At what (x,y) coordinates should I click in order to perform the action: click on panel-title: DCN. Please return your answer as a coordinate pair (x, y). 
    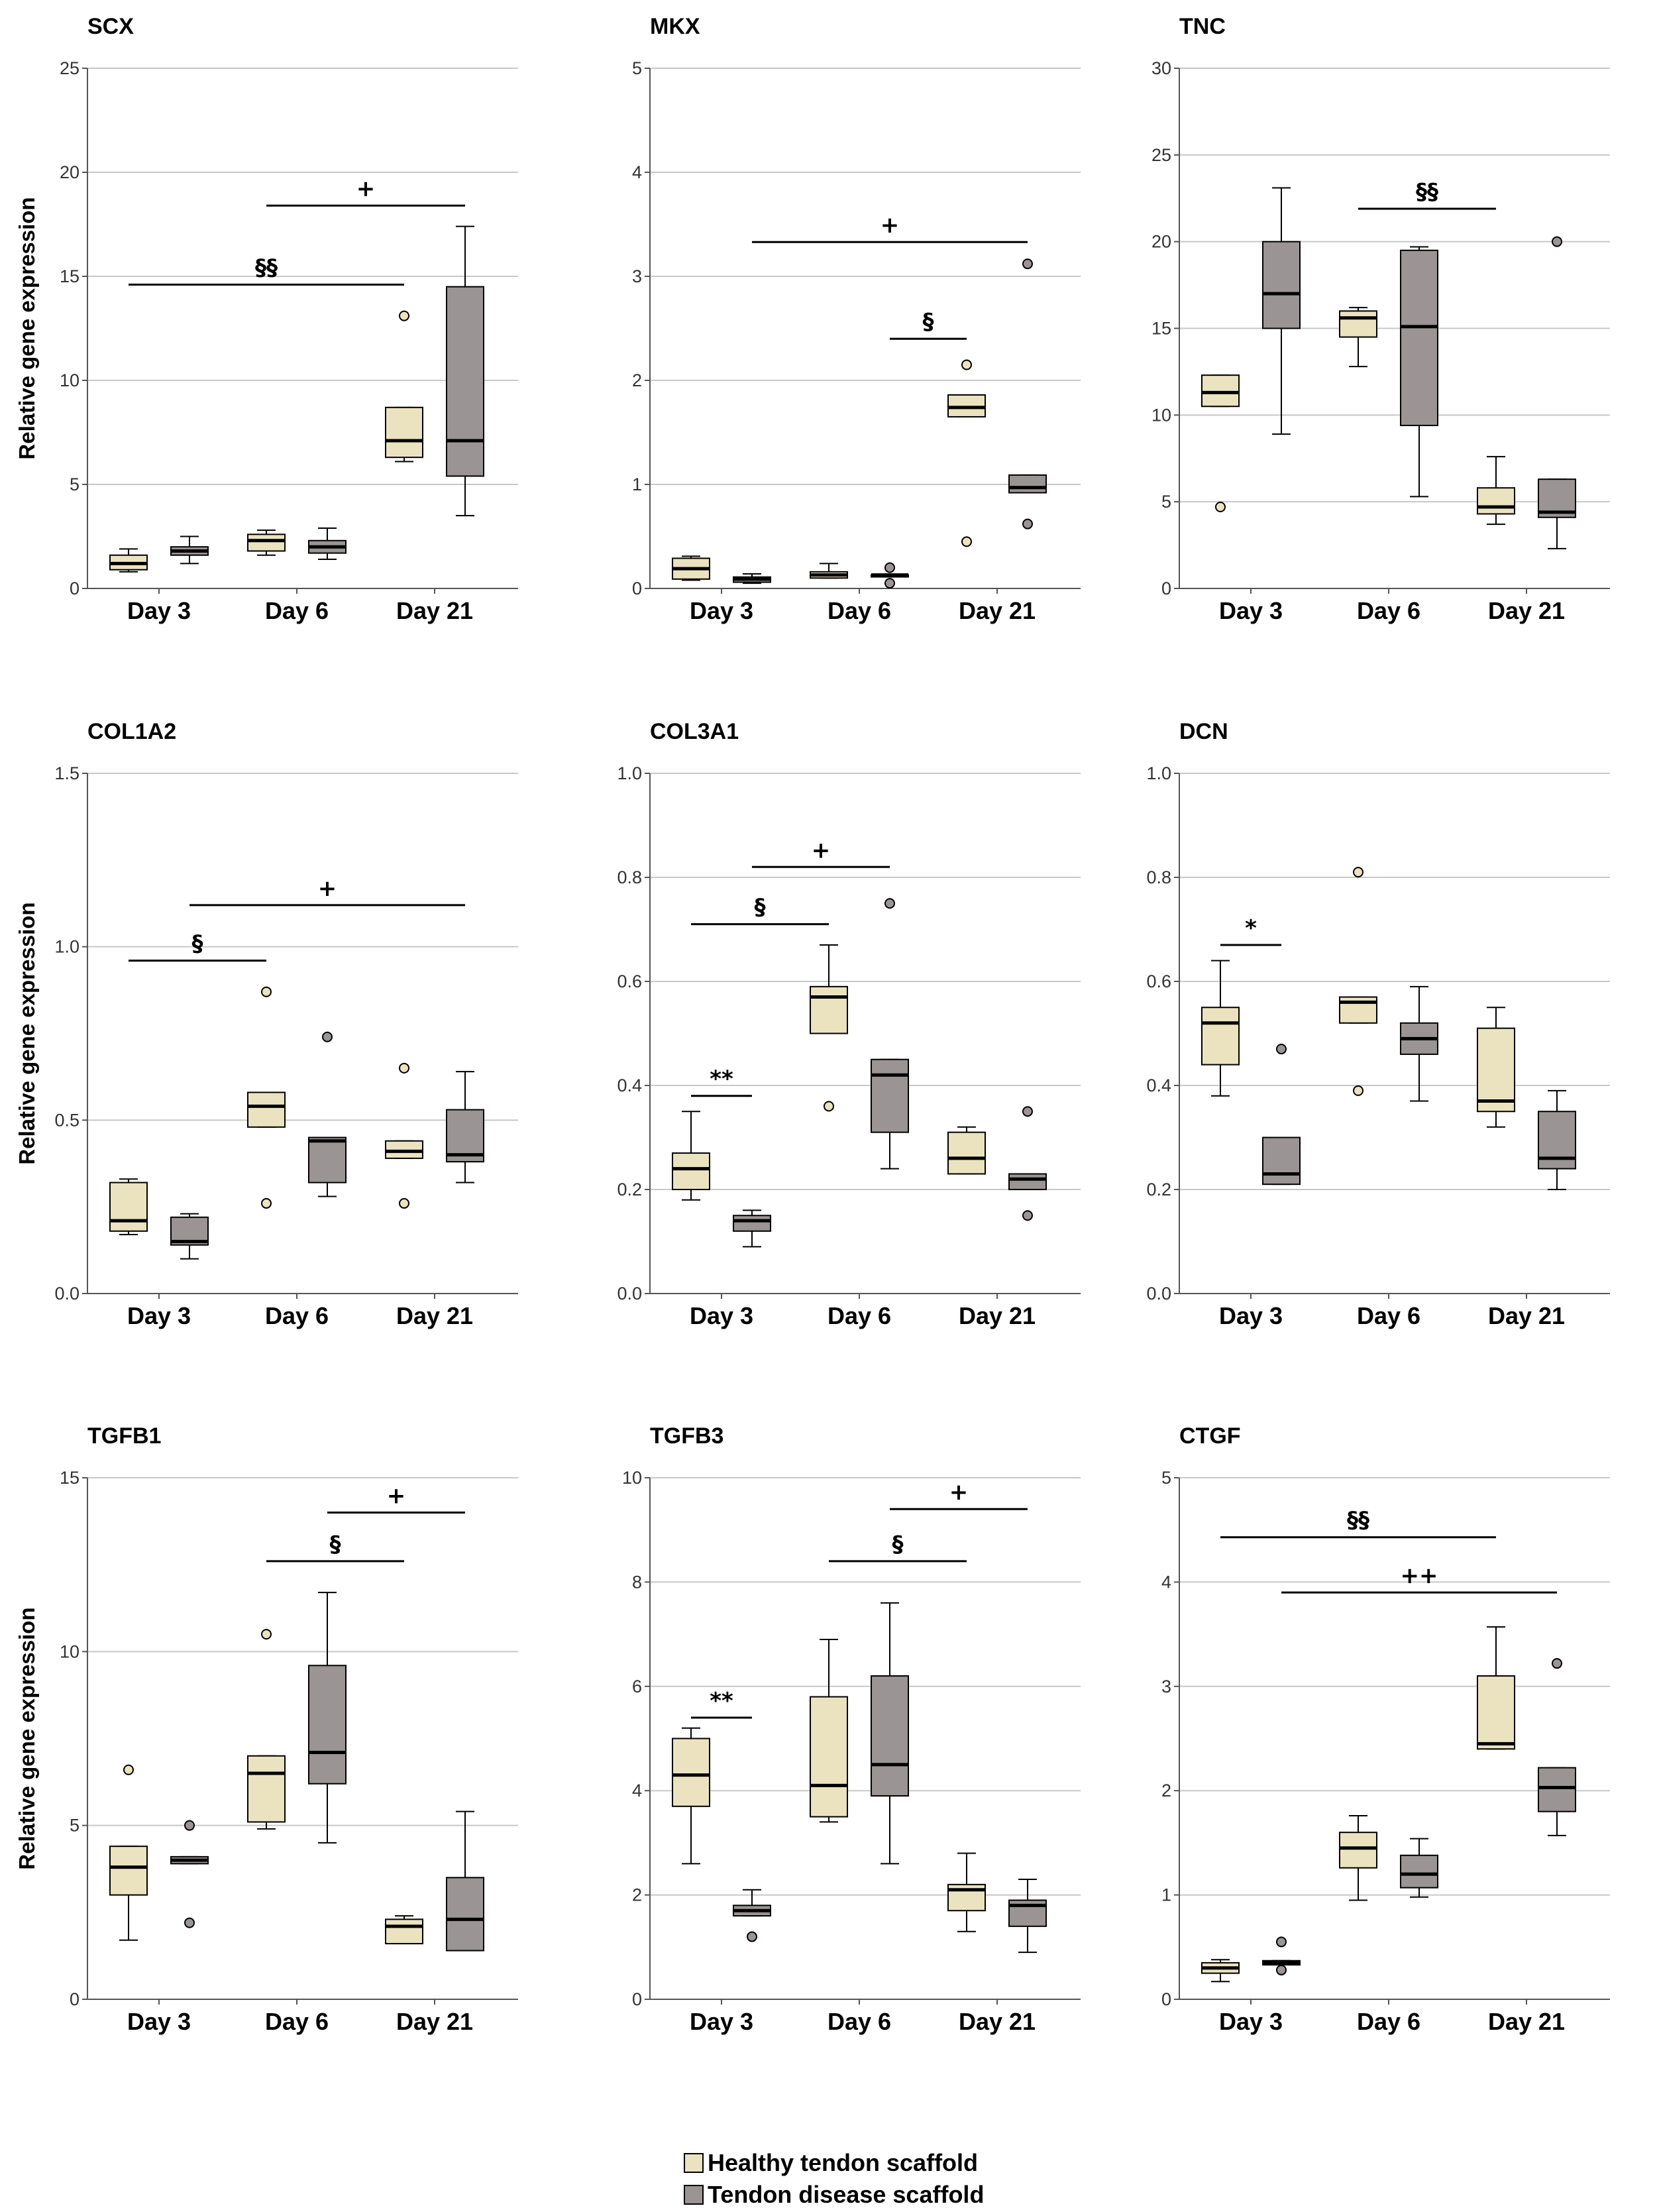
    Looking at the image, I should click on (1203, 732).